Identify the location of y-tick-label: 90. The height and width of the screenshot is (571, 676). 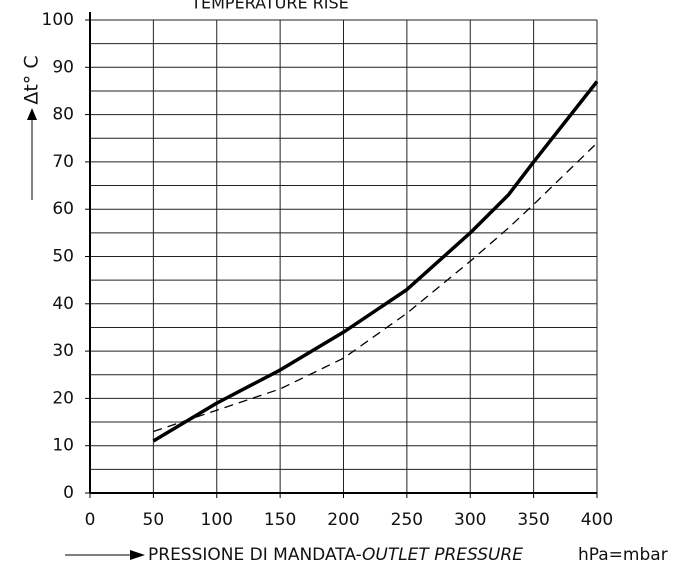
(63, 67).